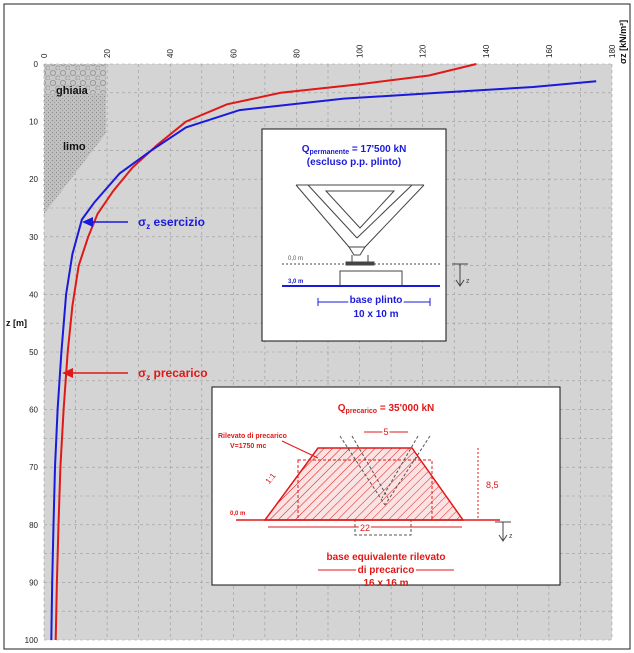  I want to click on y-tick-label: 100, so click(32, 640).